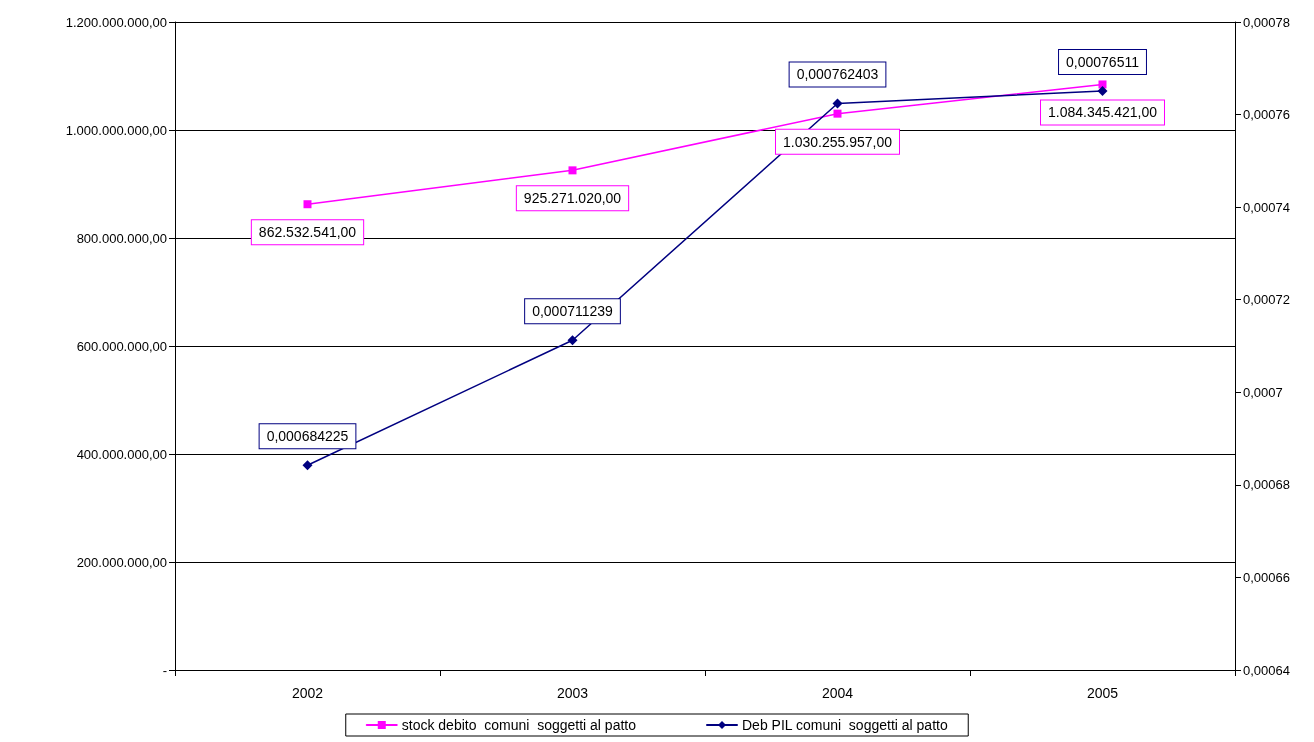 This screenshot has height=742, width=1314. Describe the element at coordinates (116, 130) in the screenshot. I see `y-tick-label: 1.000.000.000,00` at that location.